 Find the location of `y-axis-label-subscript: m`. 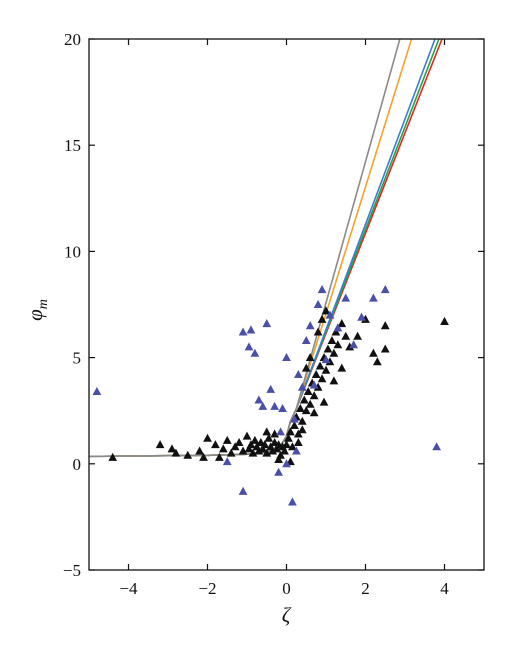

y-axis-label-subscript: m is located at coordinates (43, 304).